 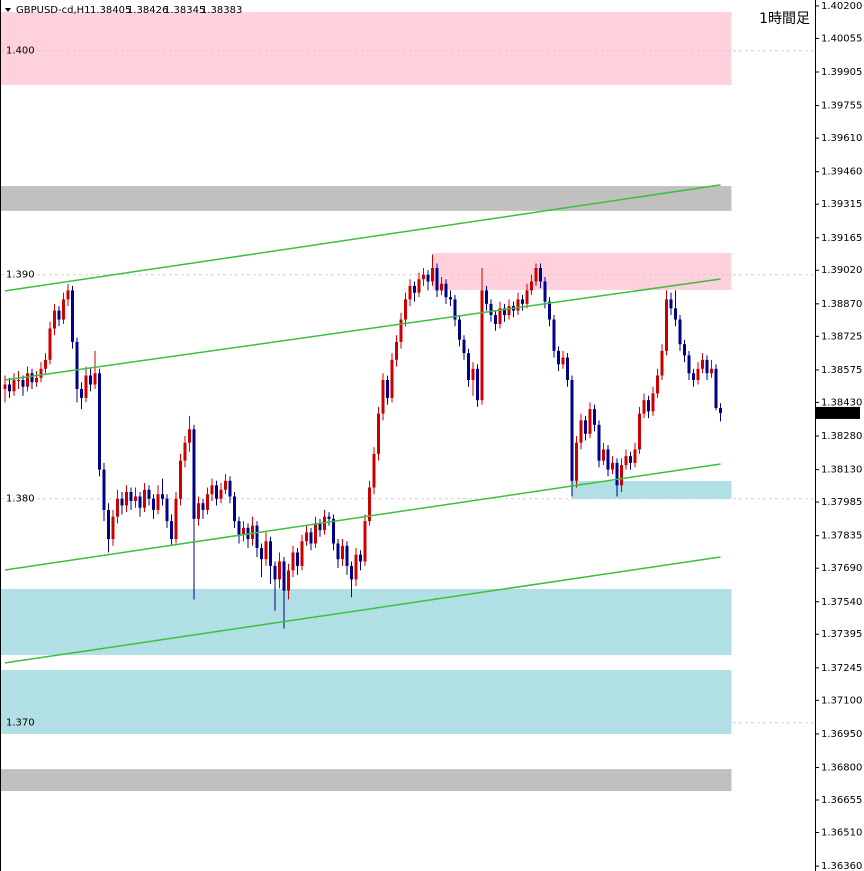 What do you see at coordinates (841, 668) in the screenshot?
I see `y-tick-label: 1.37245` at bounding box center [841, 668].